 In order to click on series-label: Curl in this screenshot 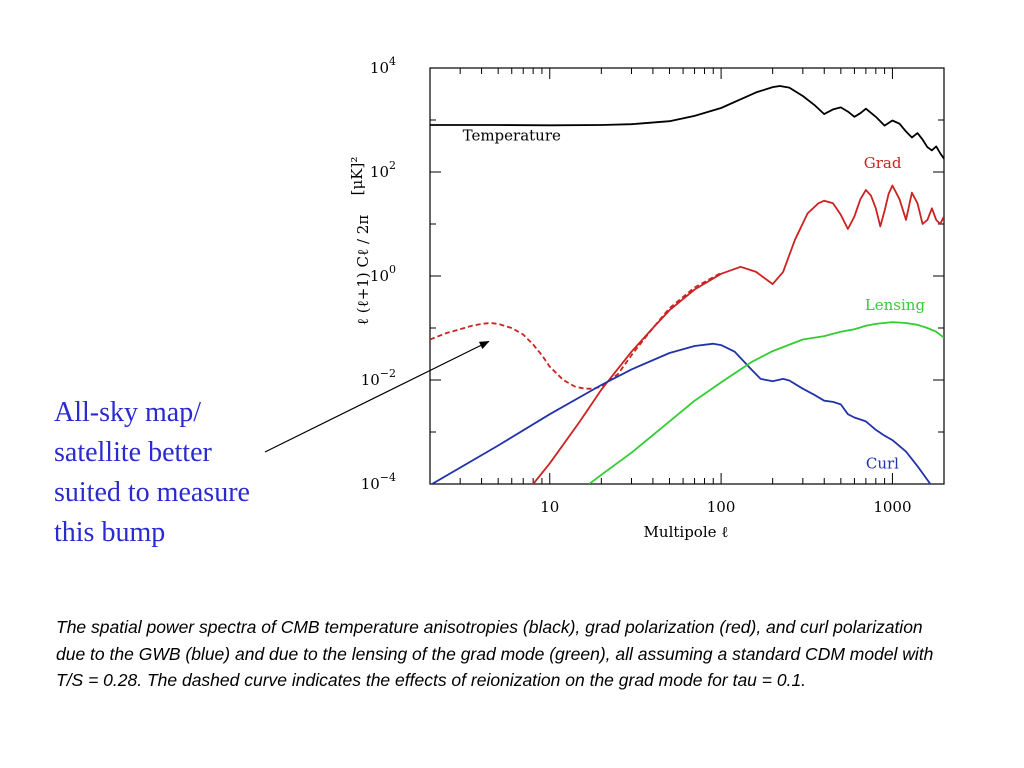, I will do `click(882, 463)`.